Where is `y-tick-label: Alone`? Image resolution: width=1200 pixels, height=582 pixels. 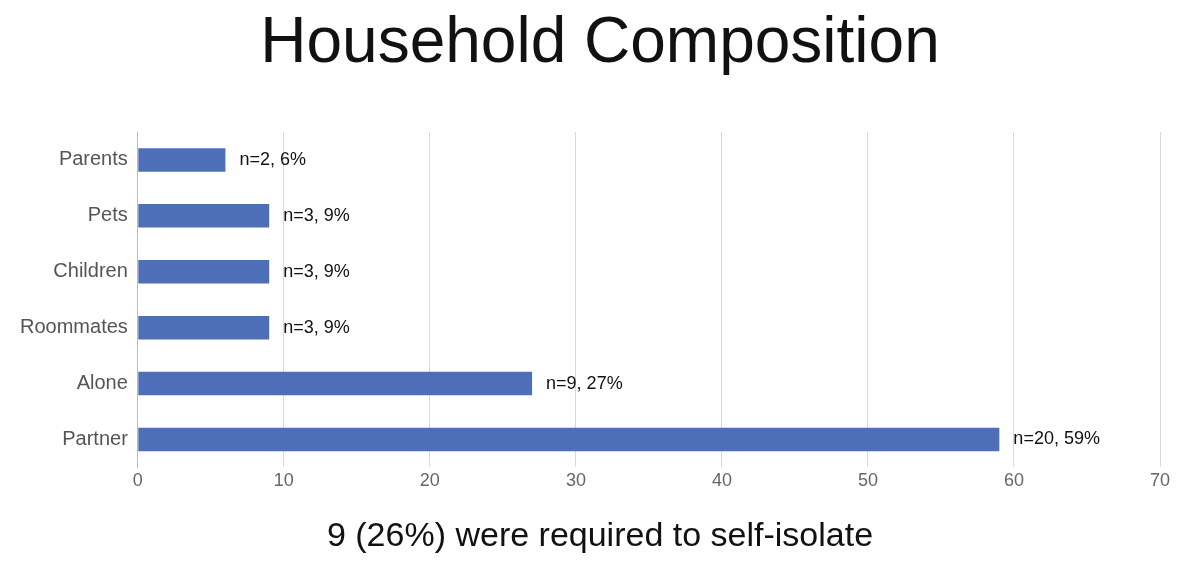
y-tick-label: Alone is located at coordinates (102, 382).